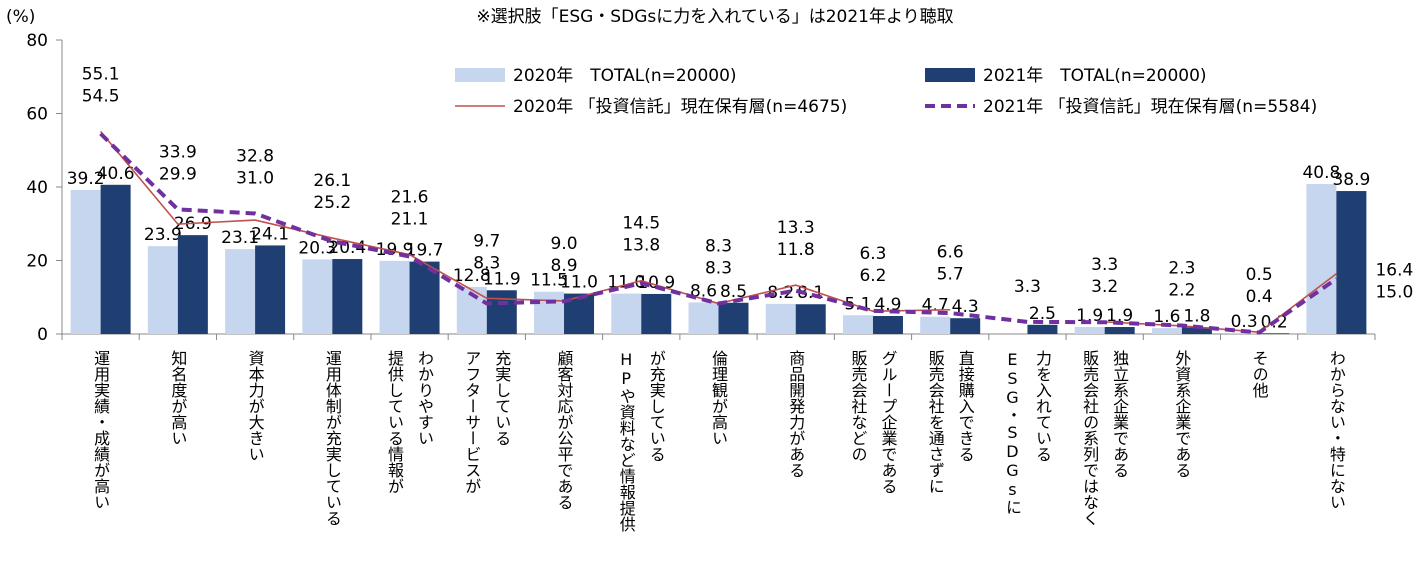 Image resolution: width=1414 pixels, height=572 pixels. I want to click on line-value-label: 9.7, so click(486, 241).